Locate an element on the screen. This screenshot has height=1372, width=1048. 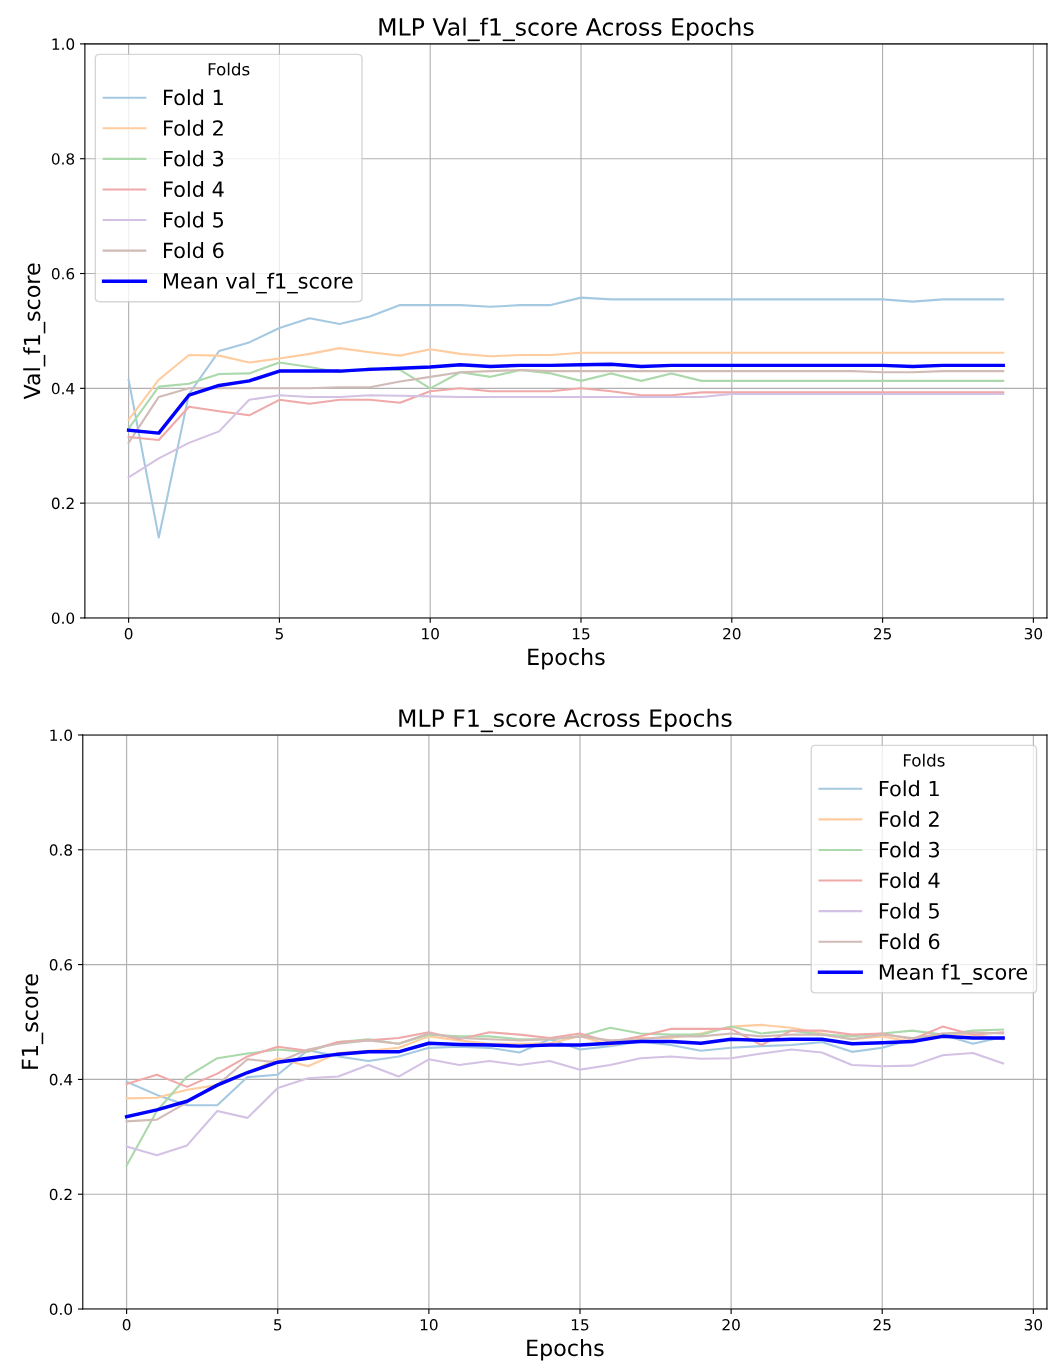
chart-title: MLP Val_f1_score Across Epochs is located at coordinates (566, 29).